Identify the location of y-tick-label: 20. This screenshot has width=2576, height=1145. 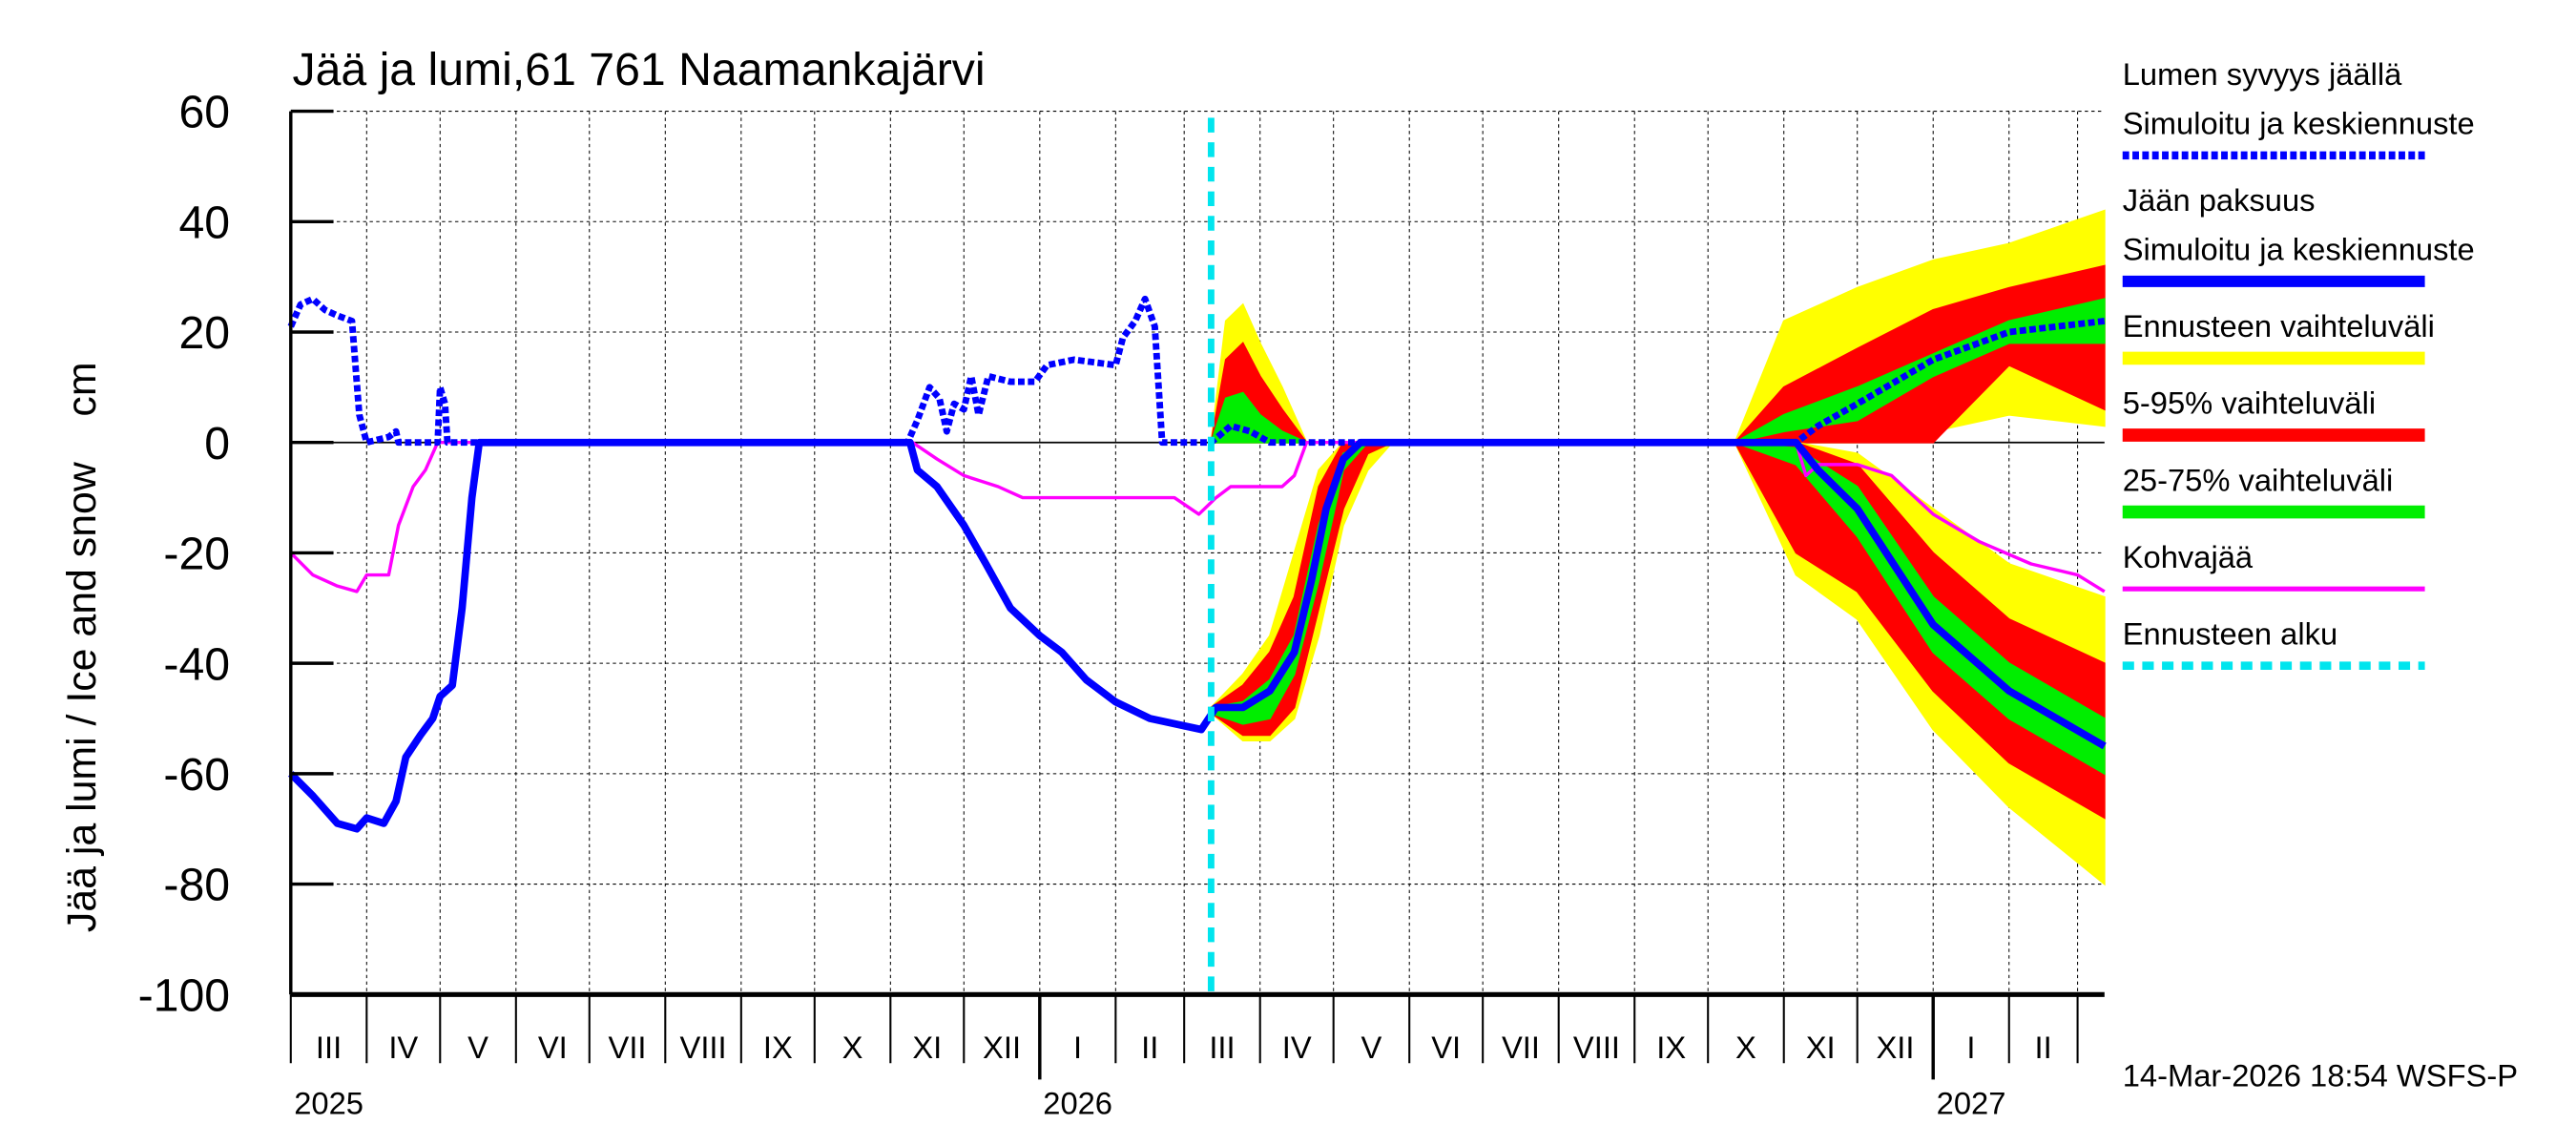
(204, 333).